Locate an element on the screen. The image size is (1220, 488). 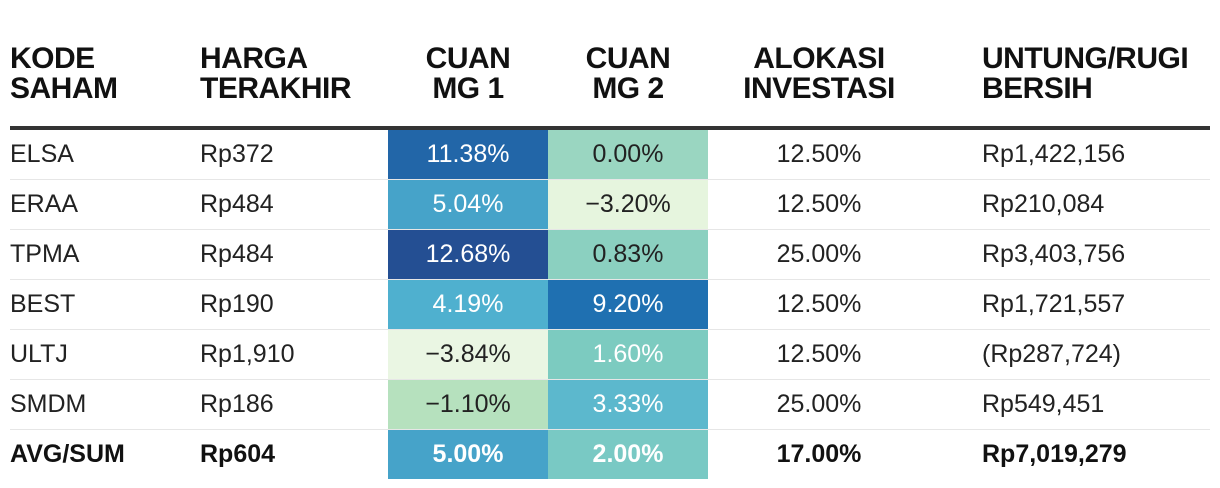
cell-cuan-mg1: −1.10% is located at coordinates (468, 404).